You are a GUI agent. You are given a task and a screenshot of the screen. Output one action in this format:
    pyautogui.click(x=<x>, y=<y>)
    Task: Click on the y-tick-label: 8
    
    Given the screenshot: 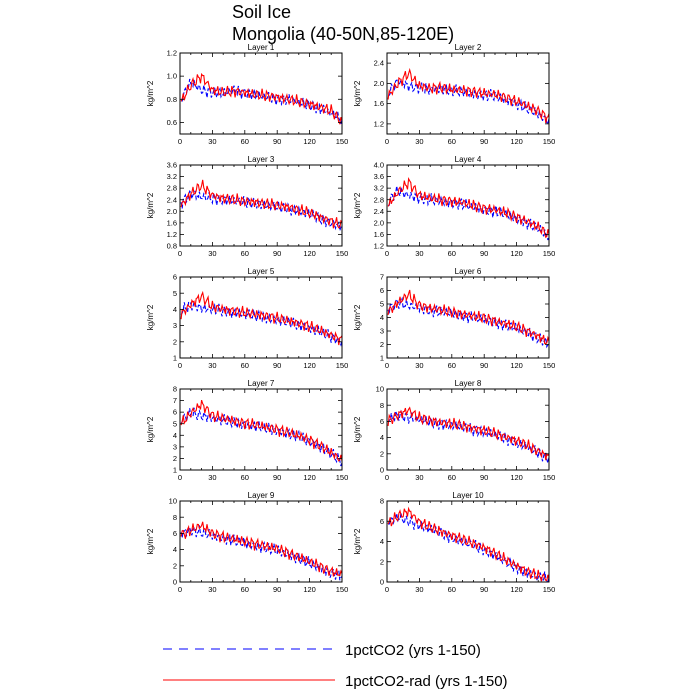 What is the action you would take?
    pyautogui.click(x=382, y=501)
    